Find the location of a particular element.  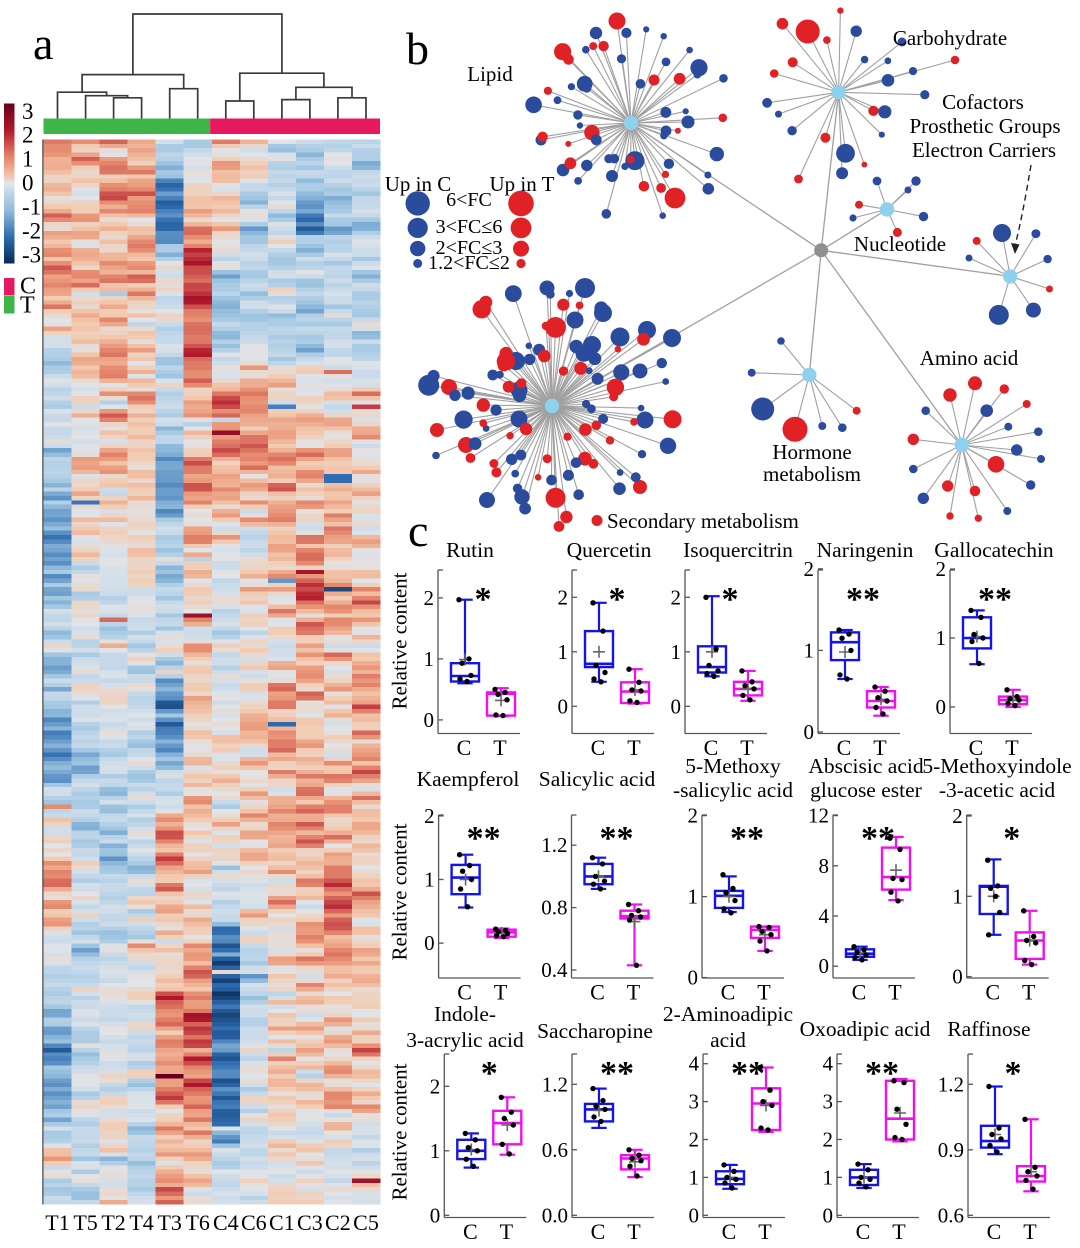

svg-text: Oxoadipic acid is located at coordinates (865, 1029).